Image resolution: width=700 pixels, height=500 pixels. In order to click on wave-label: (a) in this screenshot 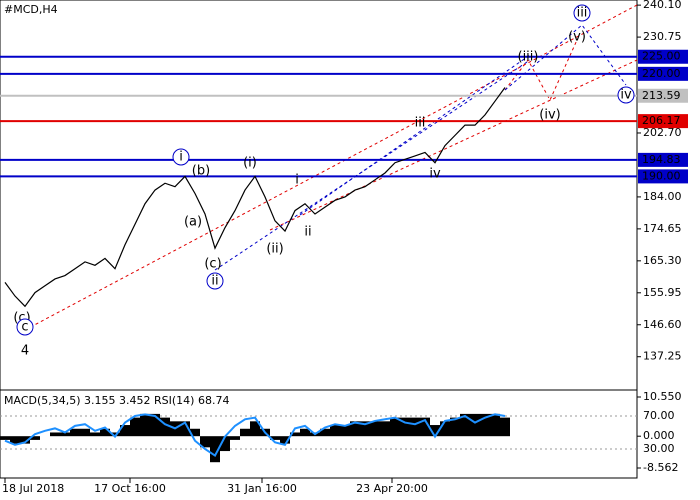, I will do `click(193, 222)`.